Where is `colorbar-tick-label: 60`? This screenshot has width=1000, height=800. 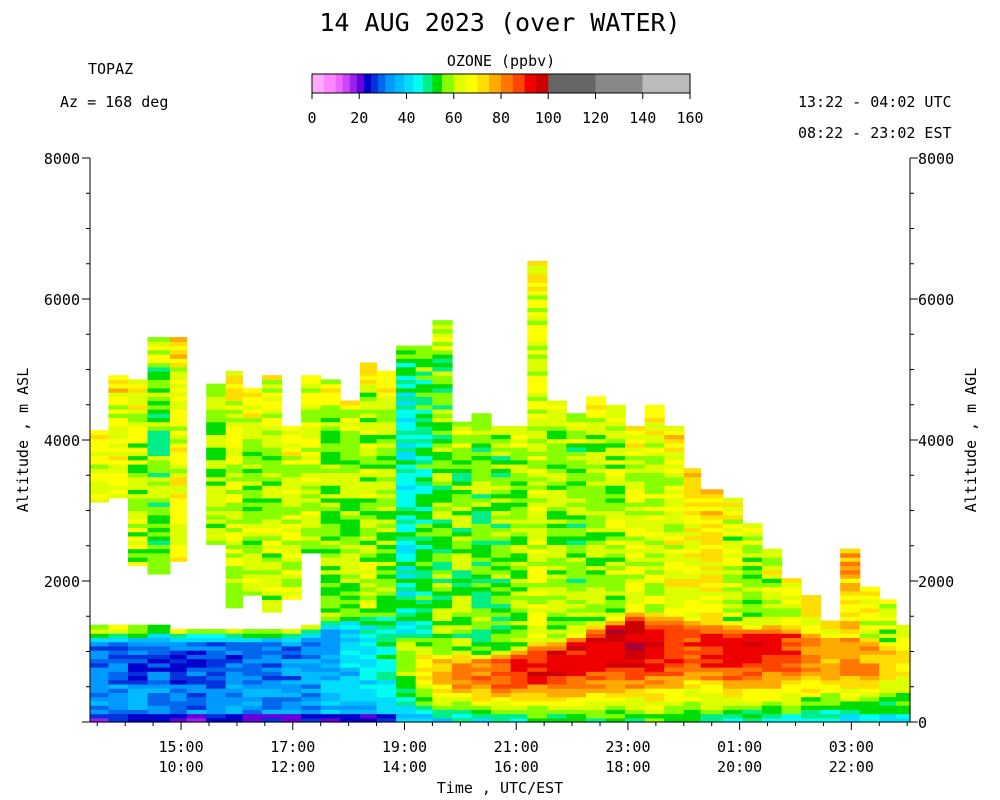 colorbar-tick-label: 60 is located at coordinates (454, 118).